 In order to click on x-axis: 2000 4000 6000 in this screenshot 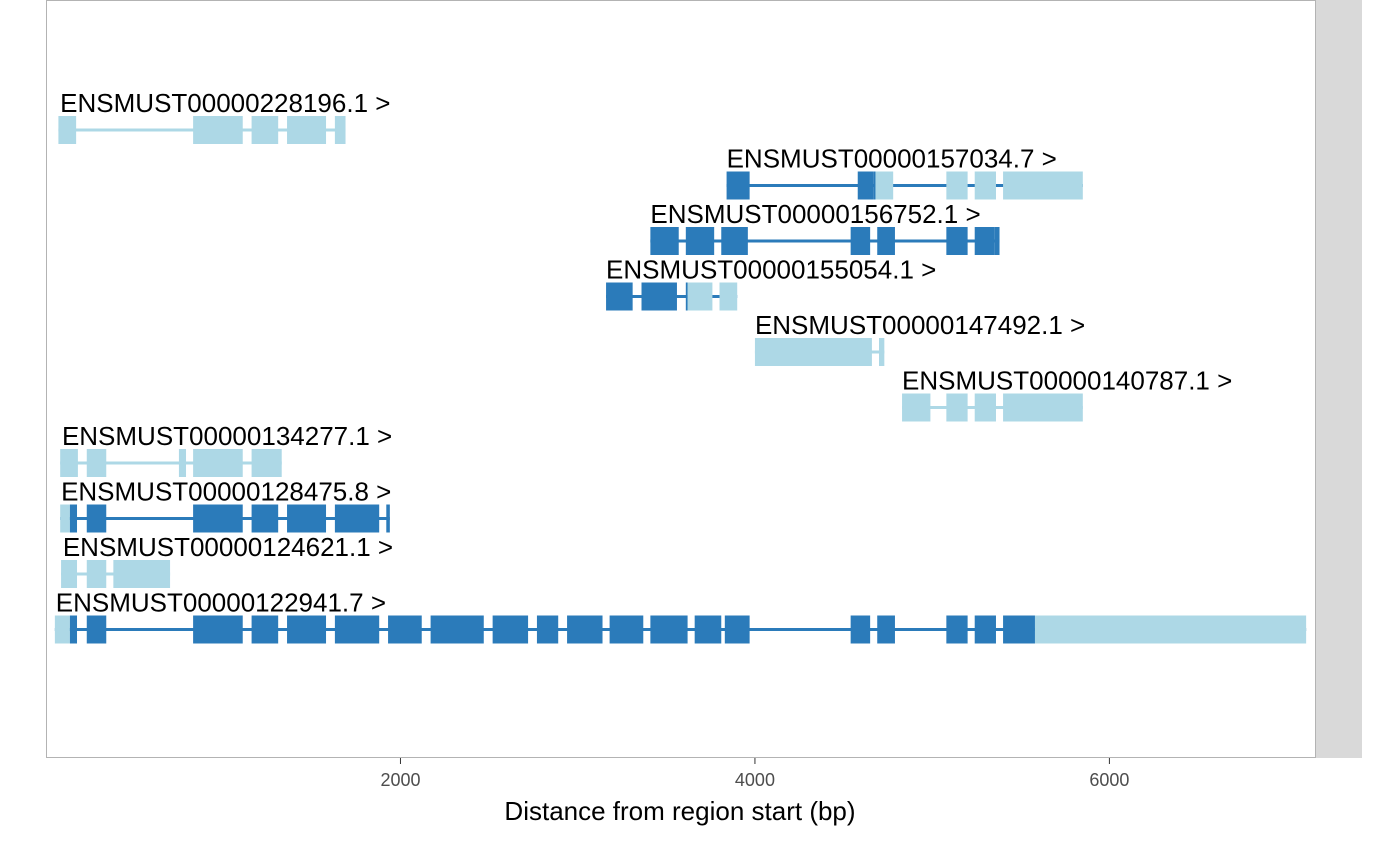, I will do `click(754, 774)`.